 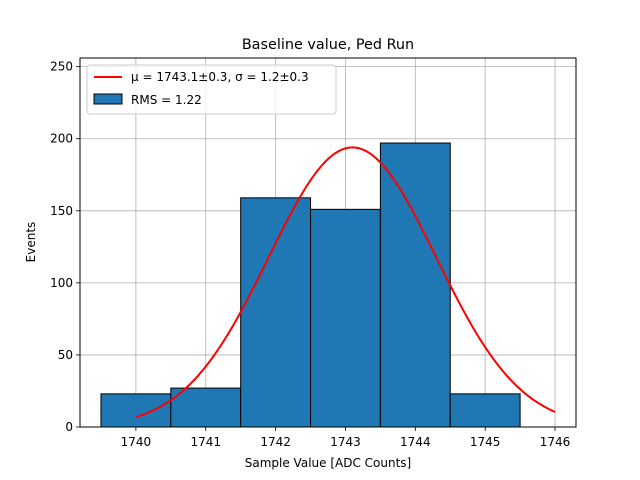 What do you see at coordinates (65, 355) in the screenshot?
I see `y-tick-label: 50` at bounding box center [65, 355].